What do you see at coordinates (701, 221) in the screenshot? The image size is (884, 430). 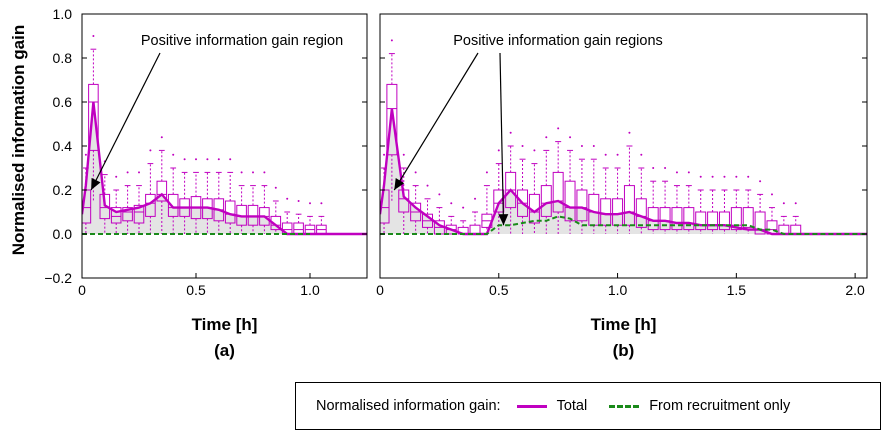 I see `panel-b-box-27-body` at bounding box center [701, 221].